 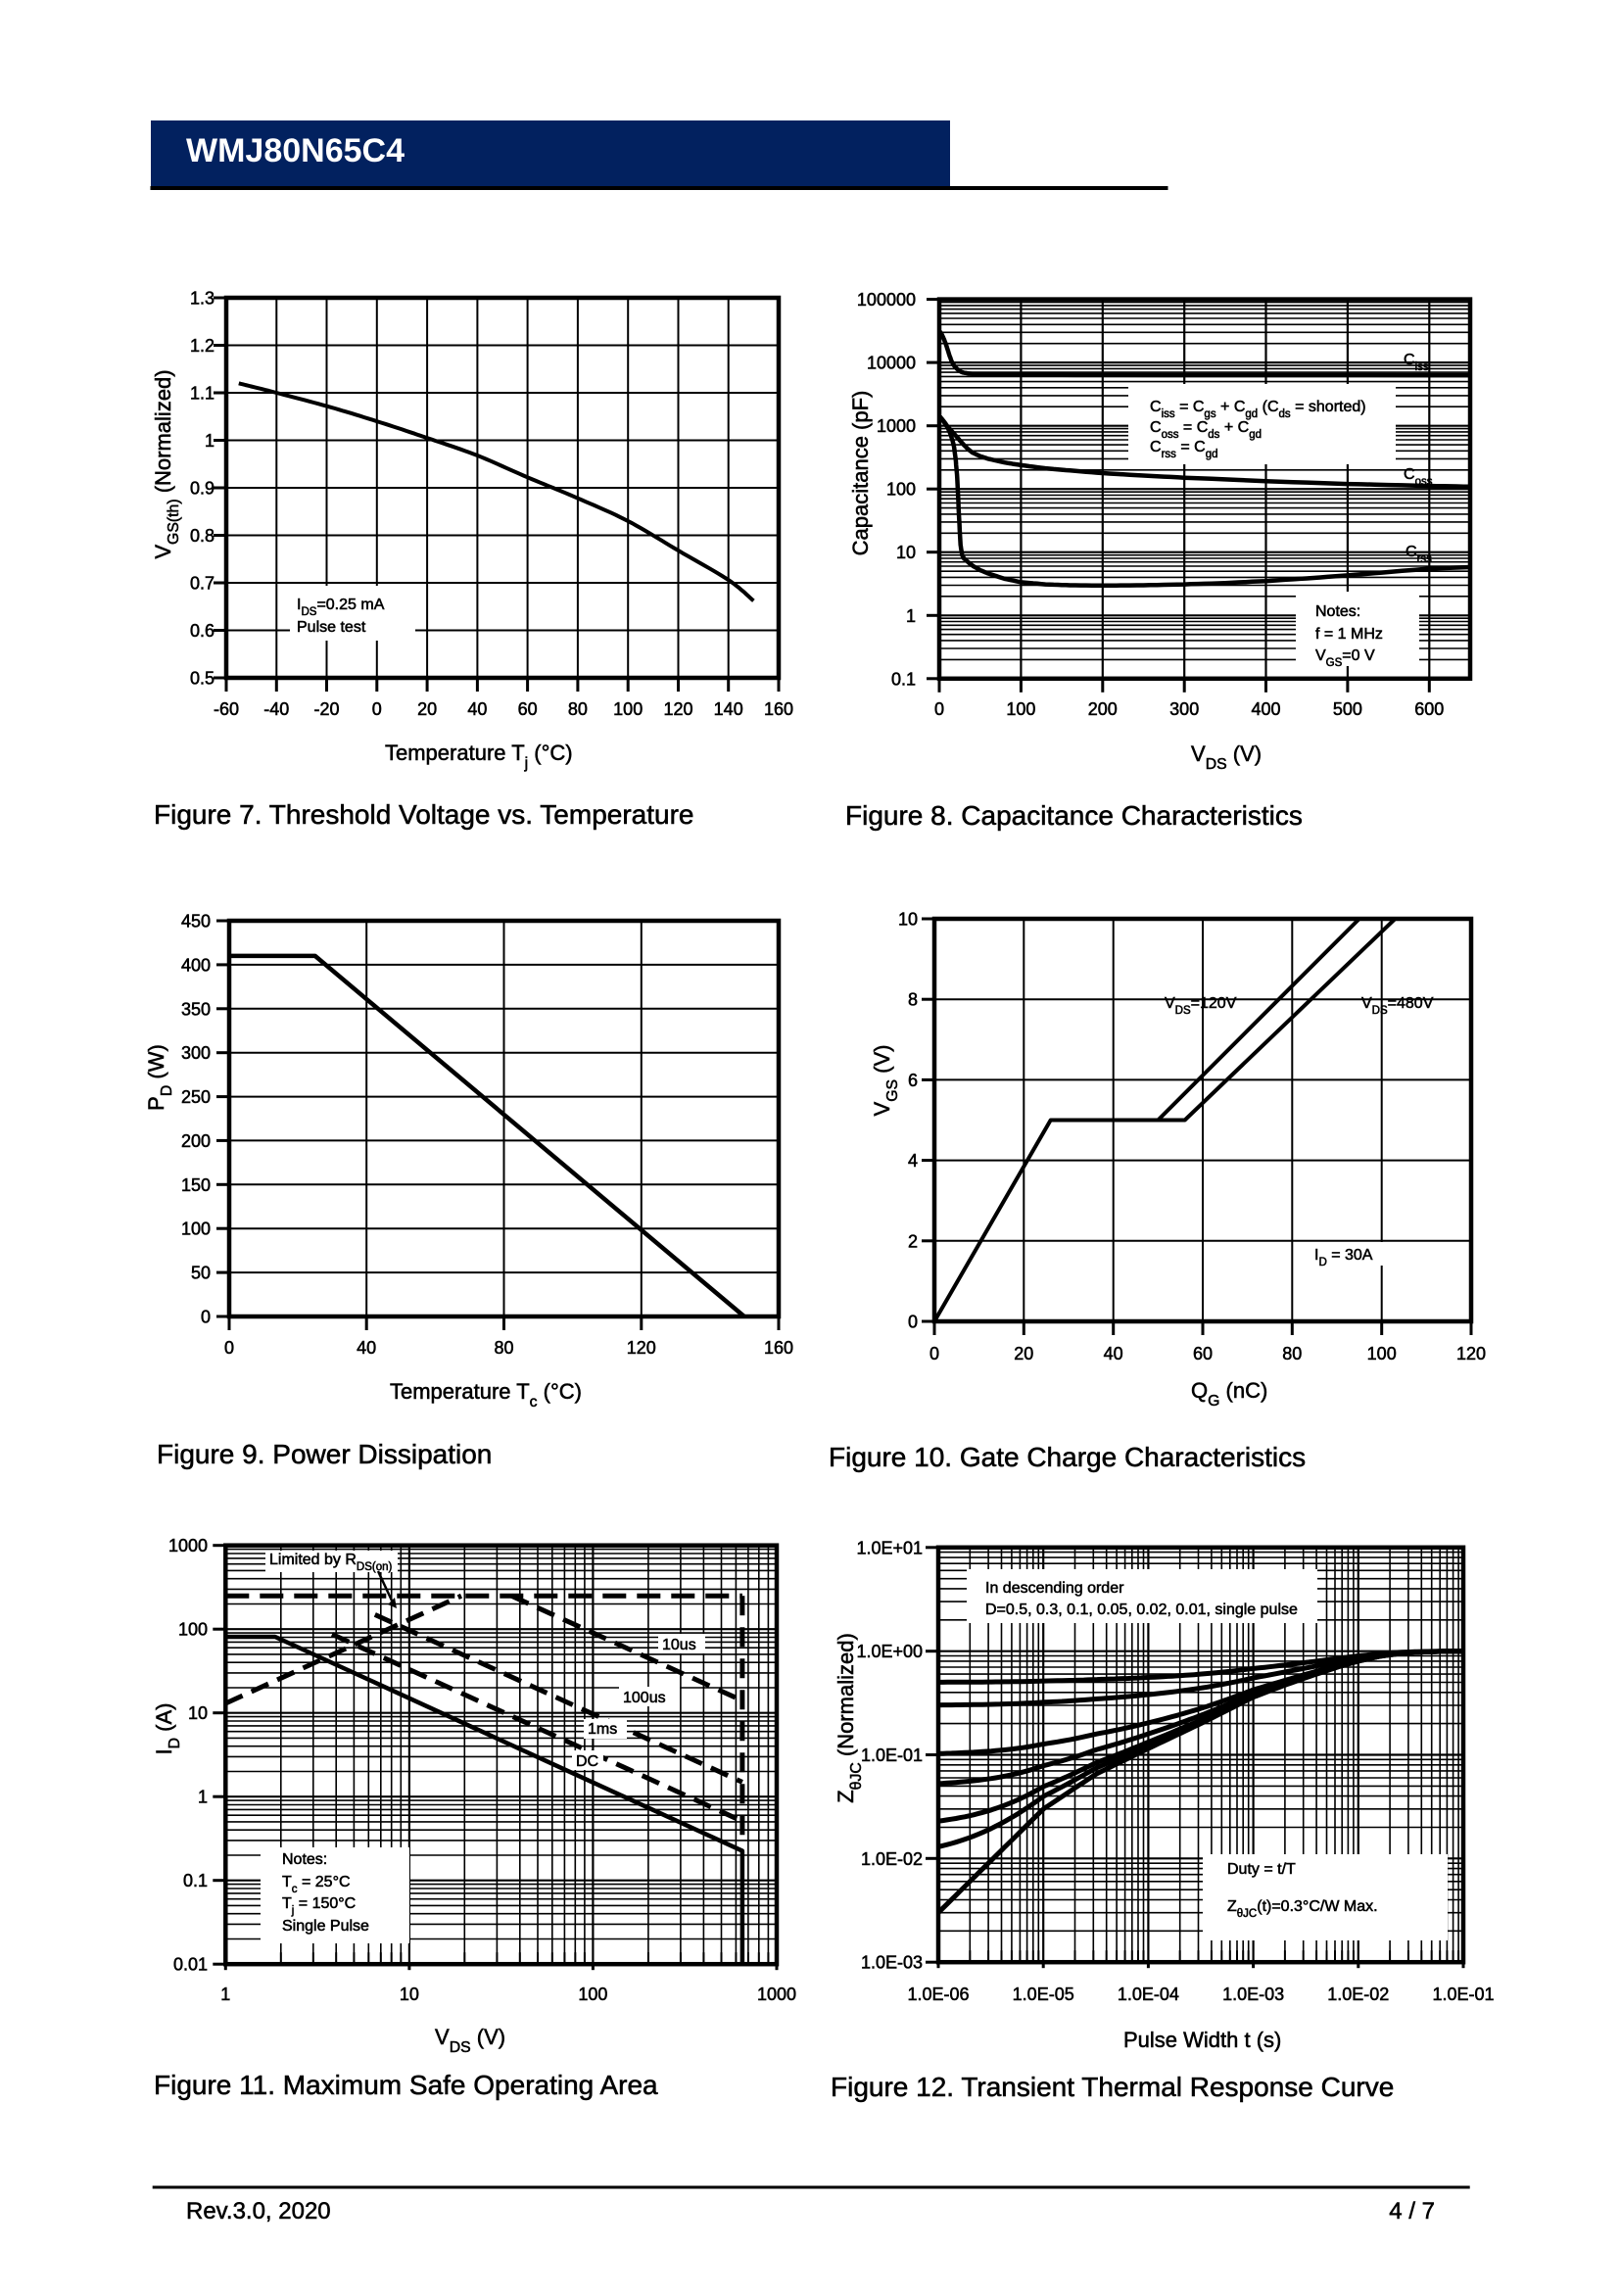 What do you see at coordinates (196, 1185) in the screenshot?
I see `svg-text: 150` at bounding box center [196, 1185].